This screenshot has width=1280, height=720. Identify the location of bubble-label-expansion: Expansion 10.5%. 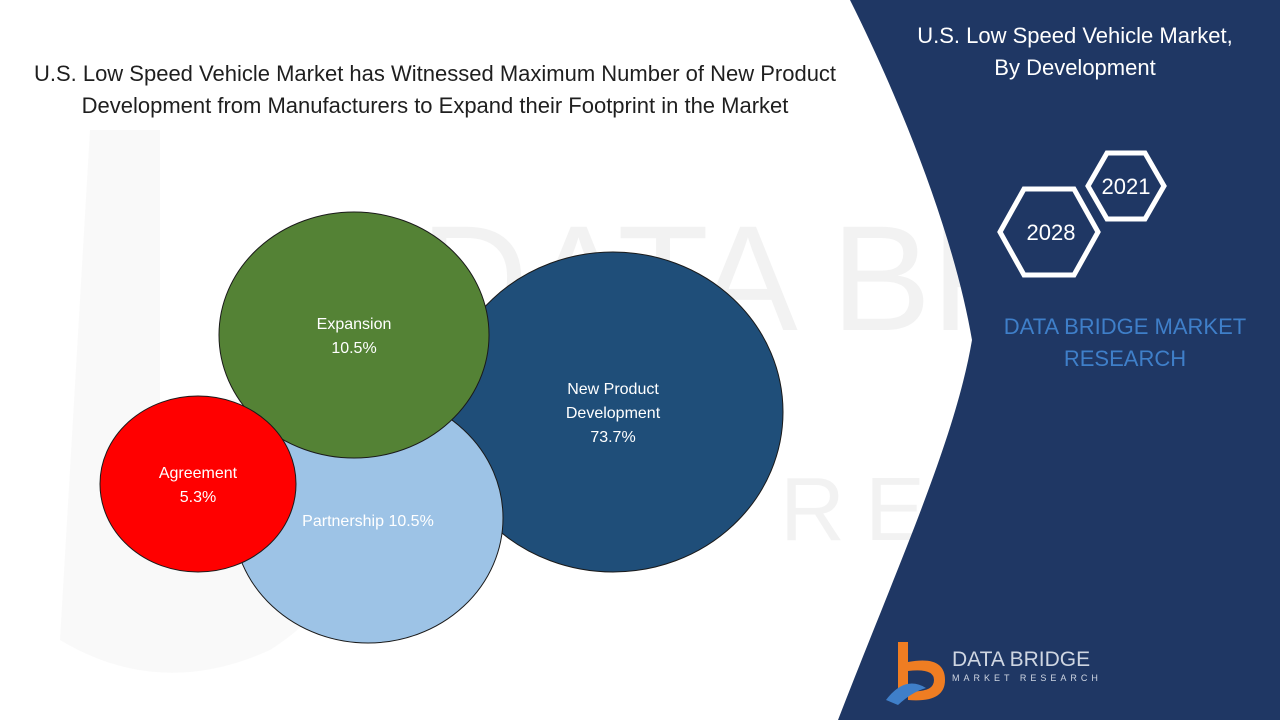
(354, 336).